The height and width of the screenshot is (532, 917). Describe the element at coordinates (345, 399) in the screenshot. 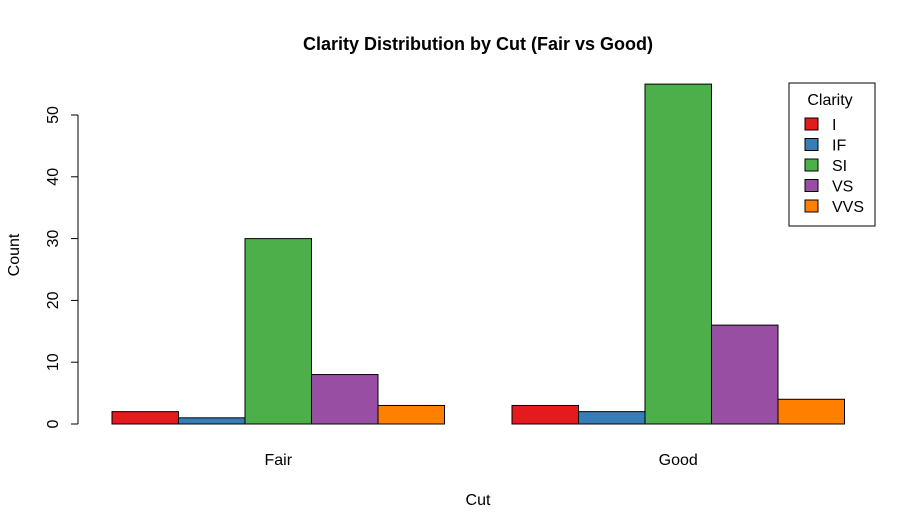

I see `bar-vs-fair` at that location.